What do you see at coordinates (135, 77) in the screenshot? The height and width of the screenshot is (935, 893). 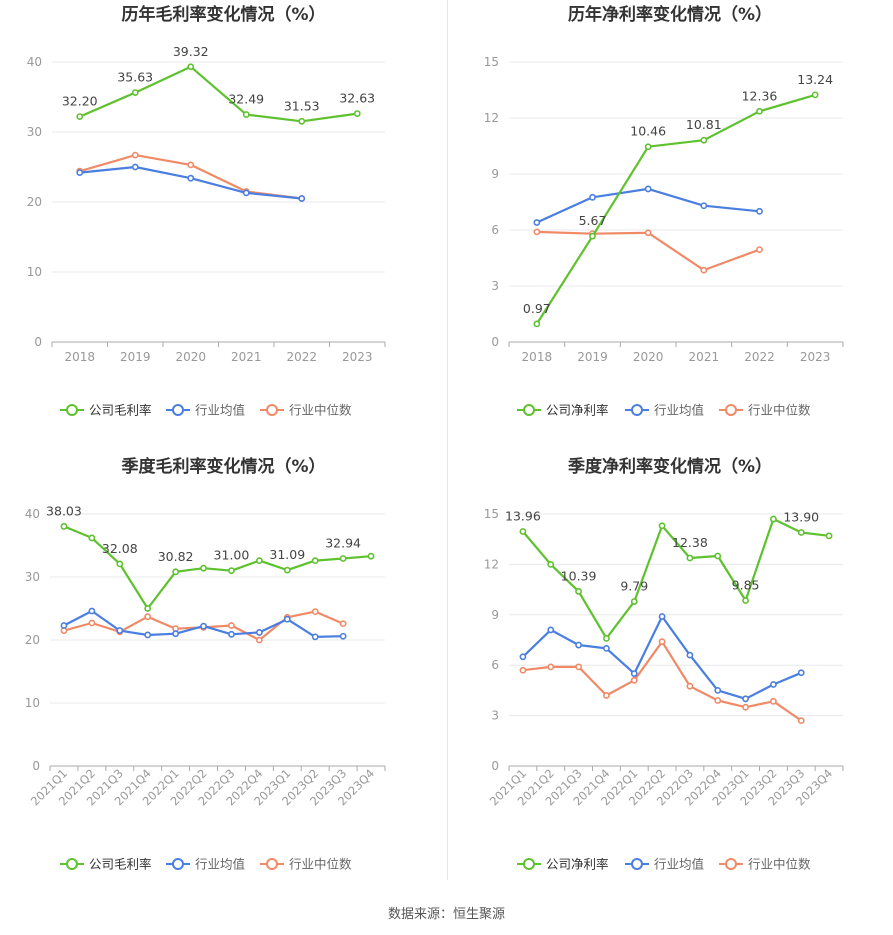 I see `data-label: 35.63` at bounding box center [135, 77].